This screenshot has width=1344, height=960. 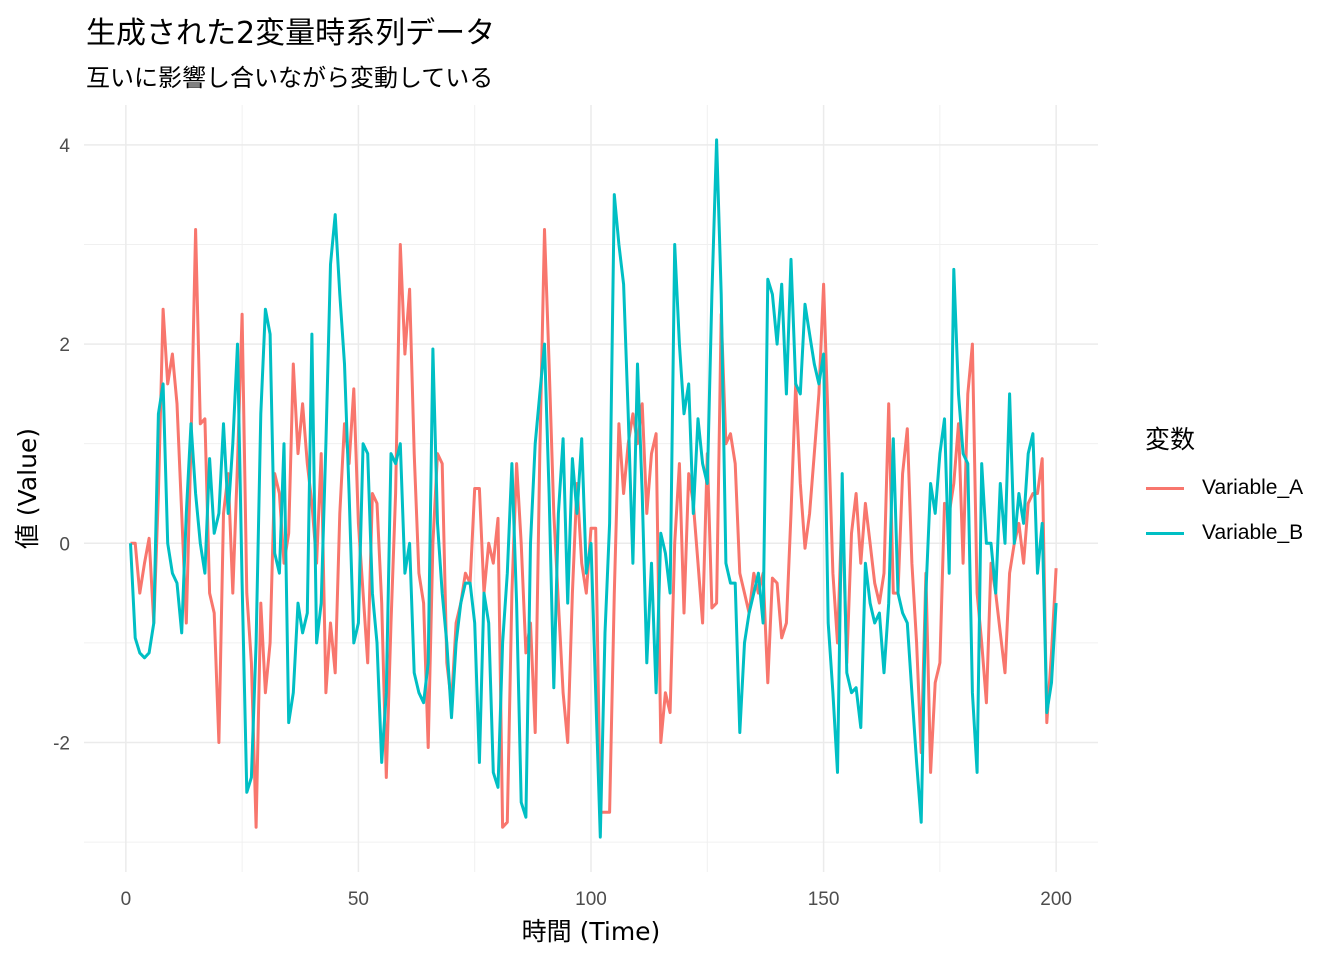 What do you see at coordinates (64, 345) in the screenshot?
I see `y-tick-label: 2` at bounding box center [64, 345].